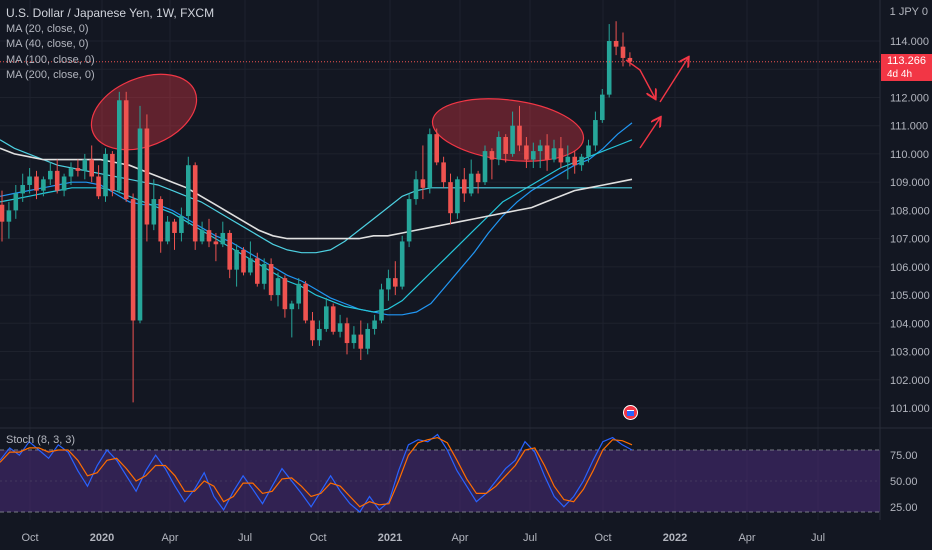 The width and height of the screenshot is (932, 550). Describe the element at coordinates (423, 538) in the screenshot. I see `time-axis: Oct 2020 Apr Jul Oct 2021 Apr Jul Oct 2022 Apr Jul` at that location.